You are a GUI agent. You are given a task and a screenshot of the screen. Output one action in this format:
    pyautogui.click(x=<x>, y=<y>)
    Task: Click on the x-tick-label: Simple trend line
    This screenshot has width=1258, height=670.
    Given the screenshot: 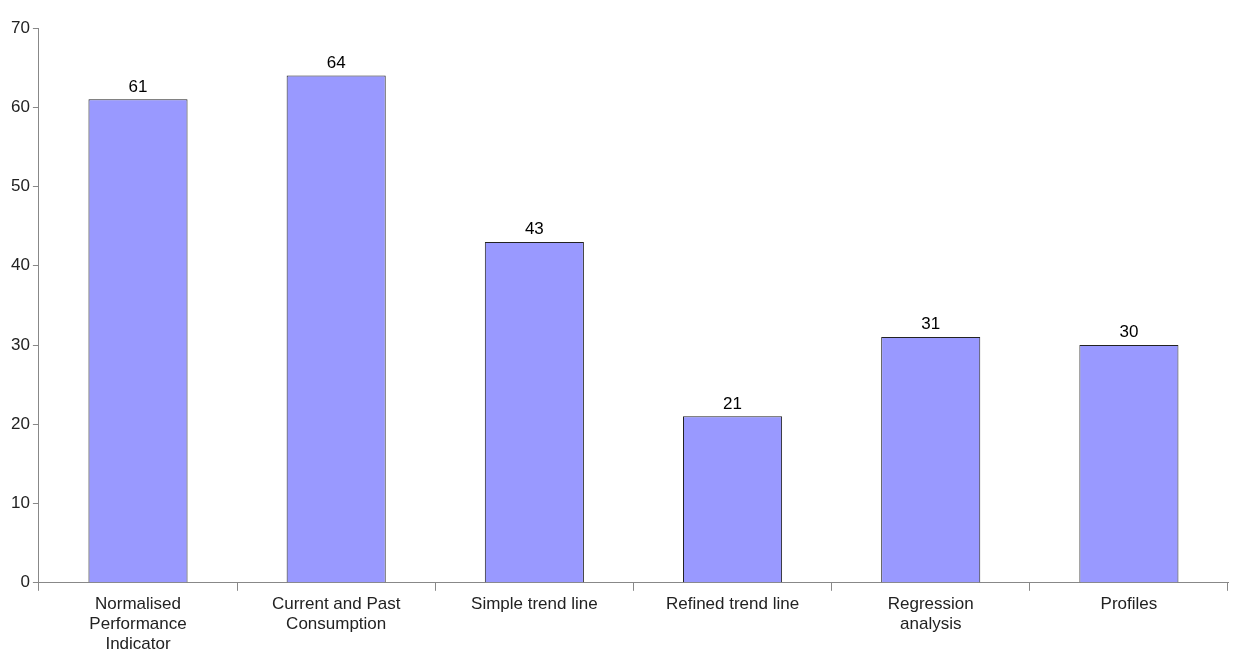 What is the action you would take?
    pyautogui.click(x=534, y=603)
    